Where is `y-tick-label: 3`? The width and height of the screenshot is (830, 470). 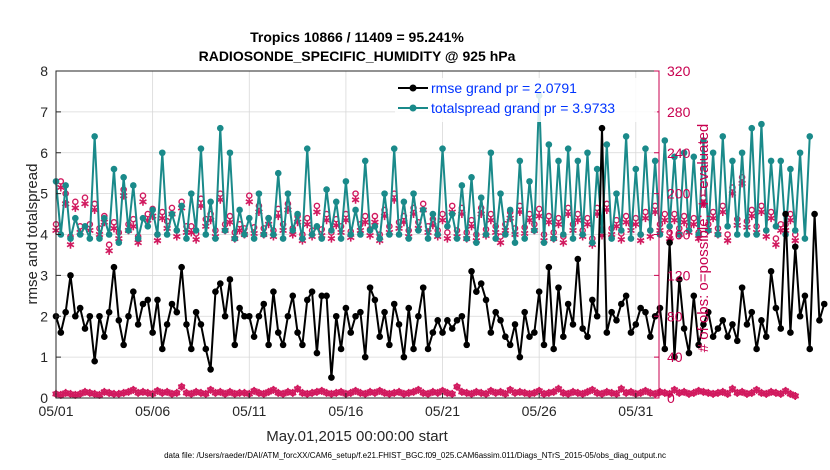 y-tick-label: 3 is located at coordinates (44, 275).